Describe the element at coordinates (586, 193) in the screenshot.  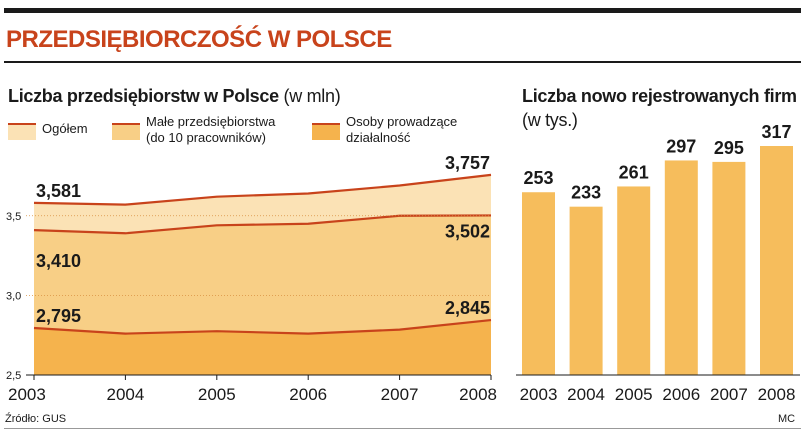
I see `bar-value-label-2004: 233` at that location.